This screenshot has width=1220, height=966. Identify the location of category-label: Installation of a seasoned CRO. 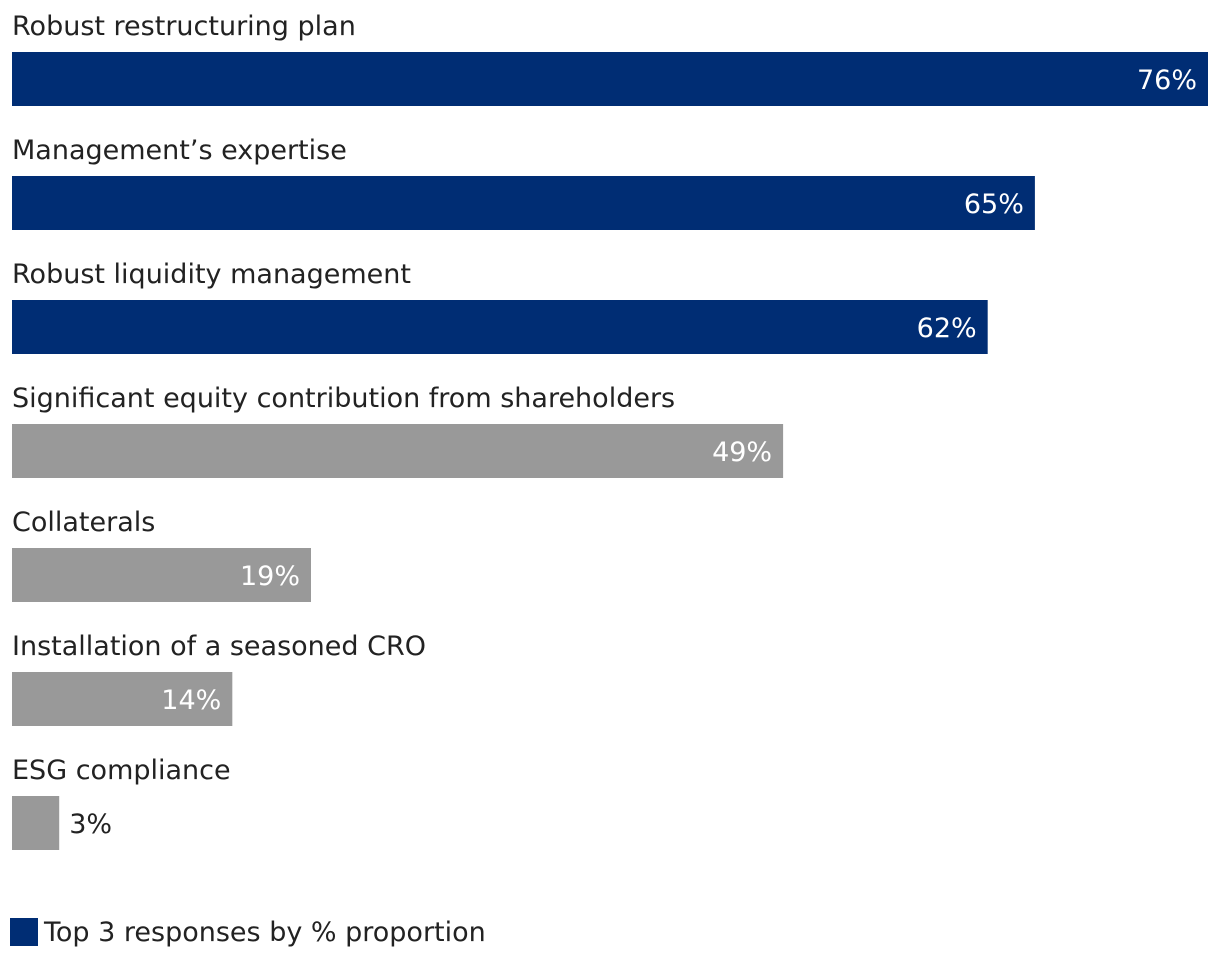
(219, 646).